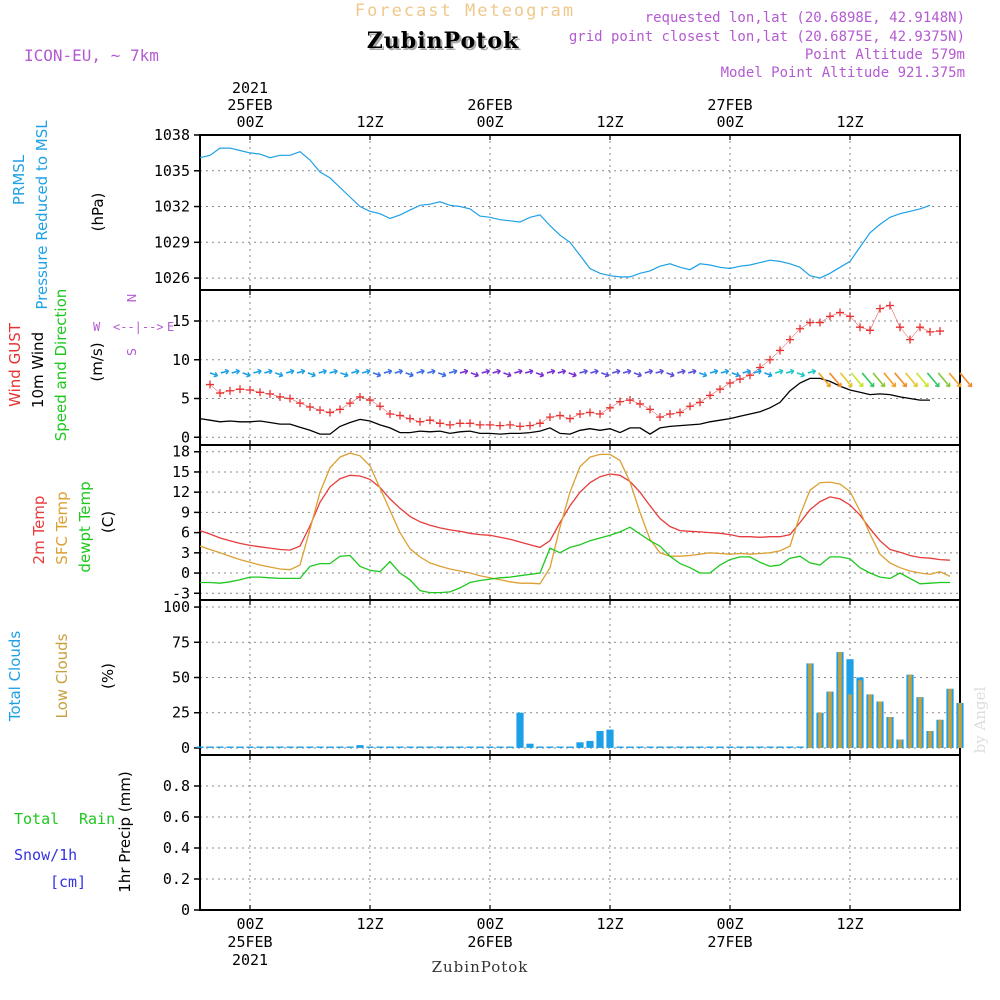 The height and width of the screenshot is (1000, 1000). Describe the element at coordinates (85, 526) in the screenshot. I see `temp-label-dewpt: dewpt Temp` at that location.